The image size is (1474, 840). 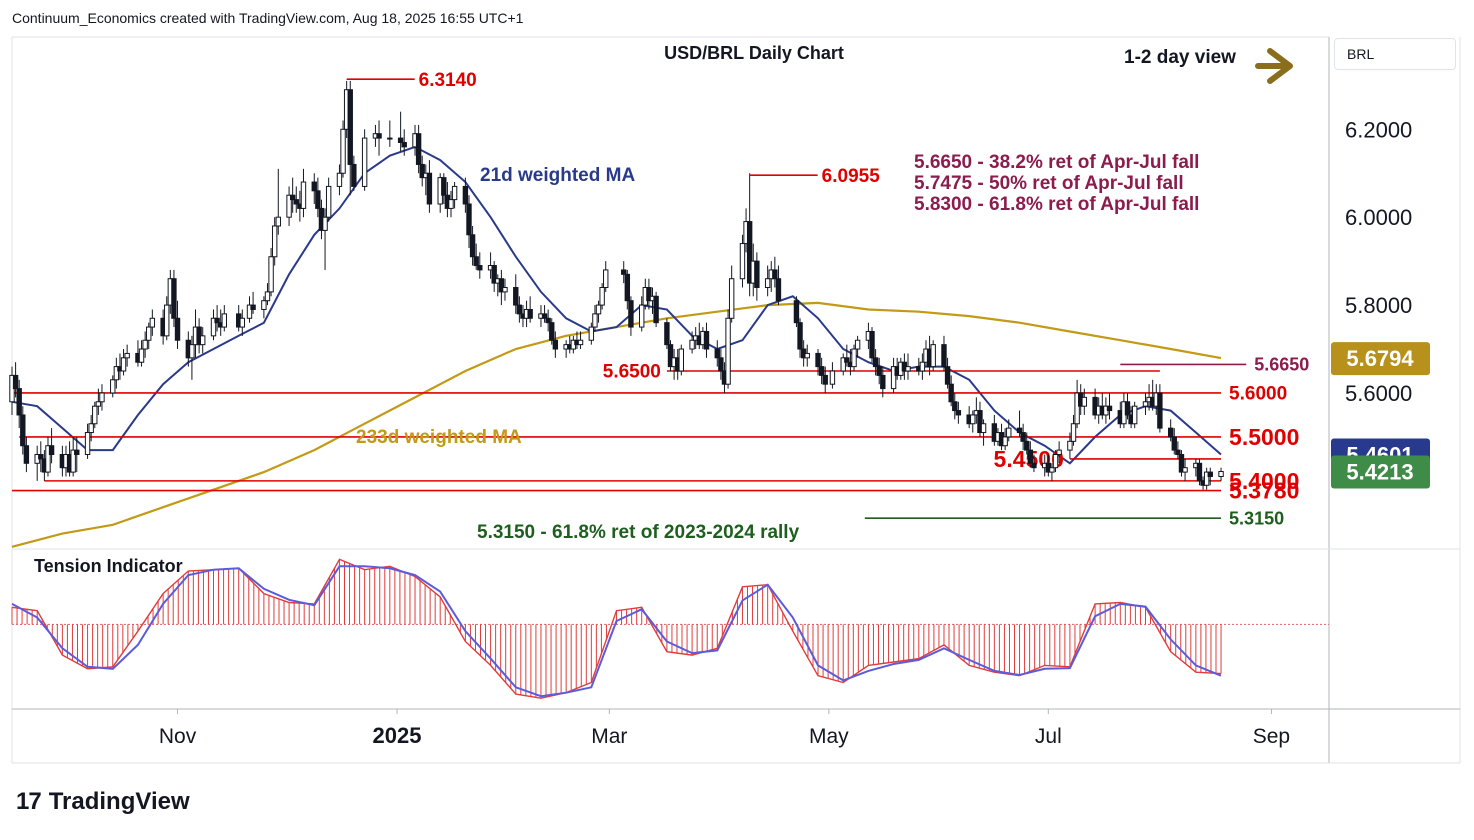 What do you see at coordinates (1380, 472) in the screenshot?
I see `price-badge-bg` at bounding box center [1380, 472].